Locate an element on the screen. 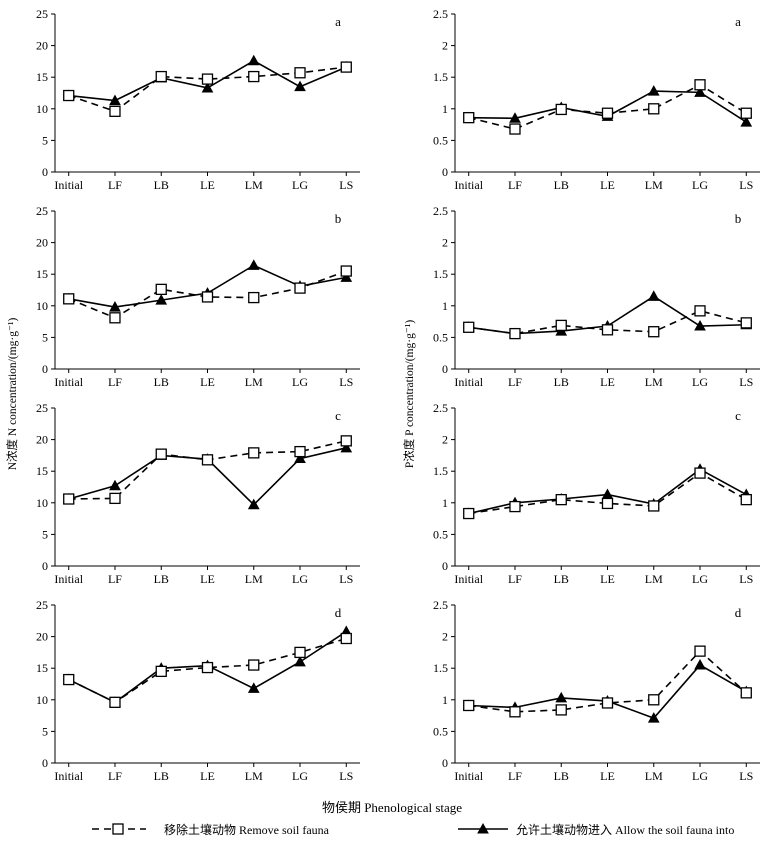 The image size is (784, 843). y-tick-label: 10 is located at coordinates (42, 503).